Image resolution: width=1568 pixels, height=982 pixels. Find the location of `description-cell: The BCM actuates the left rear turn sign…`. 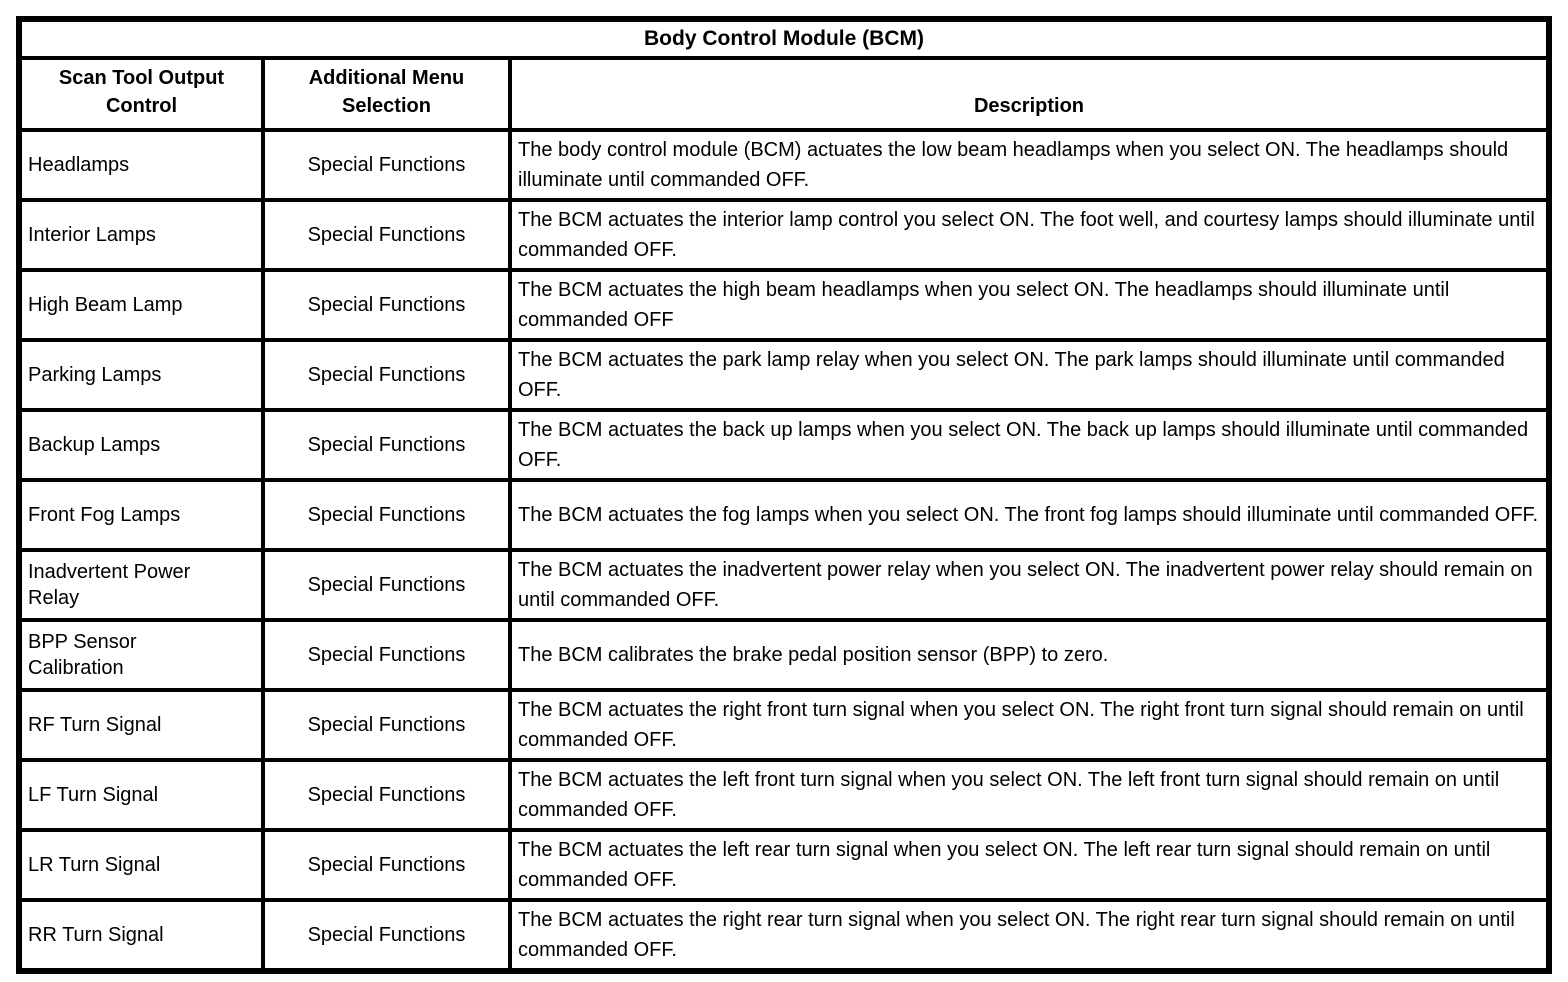

description-cell: The BCM actuates the left rear turn sign… is located at coordinates (1029, 865).